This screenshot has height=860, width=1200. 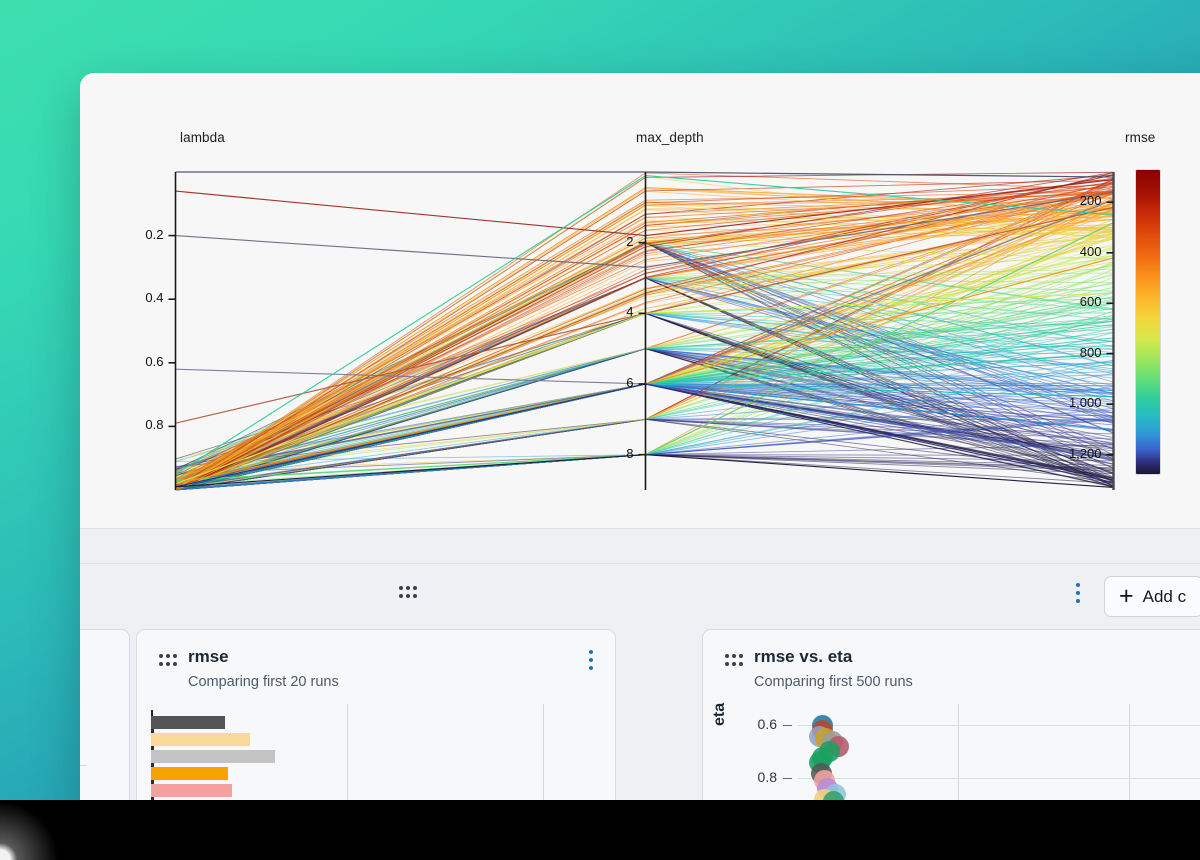 What do you see at coordinates (803, 656) in the screenshot?
I see `card-title-rmse-vs-eta: rmse vs. eta` at bounding box center [803, 656].